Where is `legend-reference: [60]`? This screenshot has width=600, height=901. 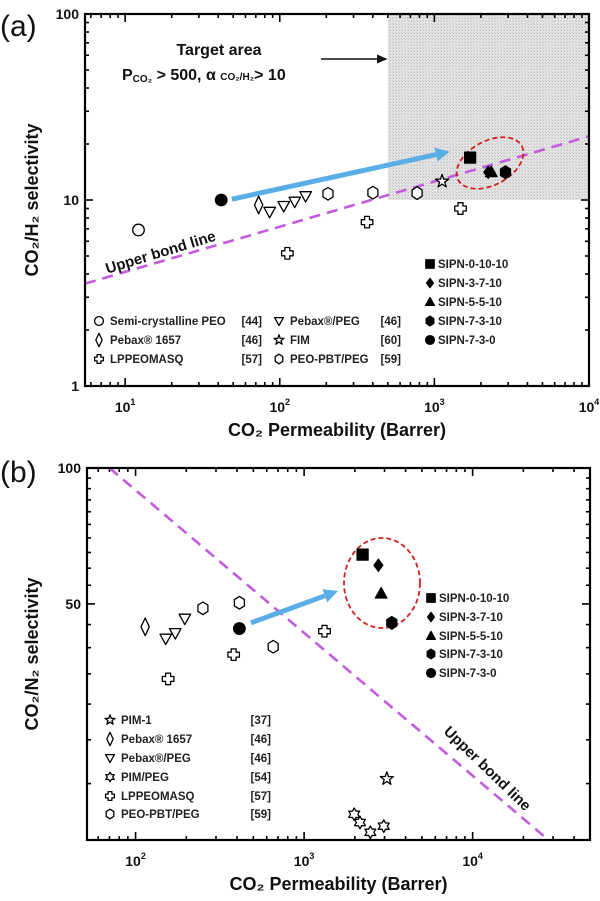 legend-reference: [60] is located at coordinates (391, 341).